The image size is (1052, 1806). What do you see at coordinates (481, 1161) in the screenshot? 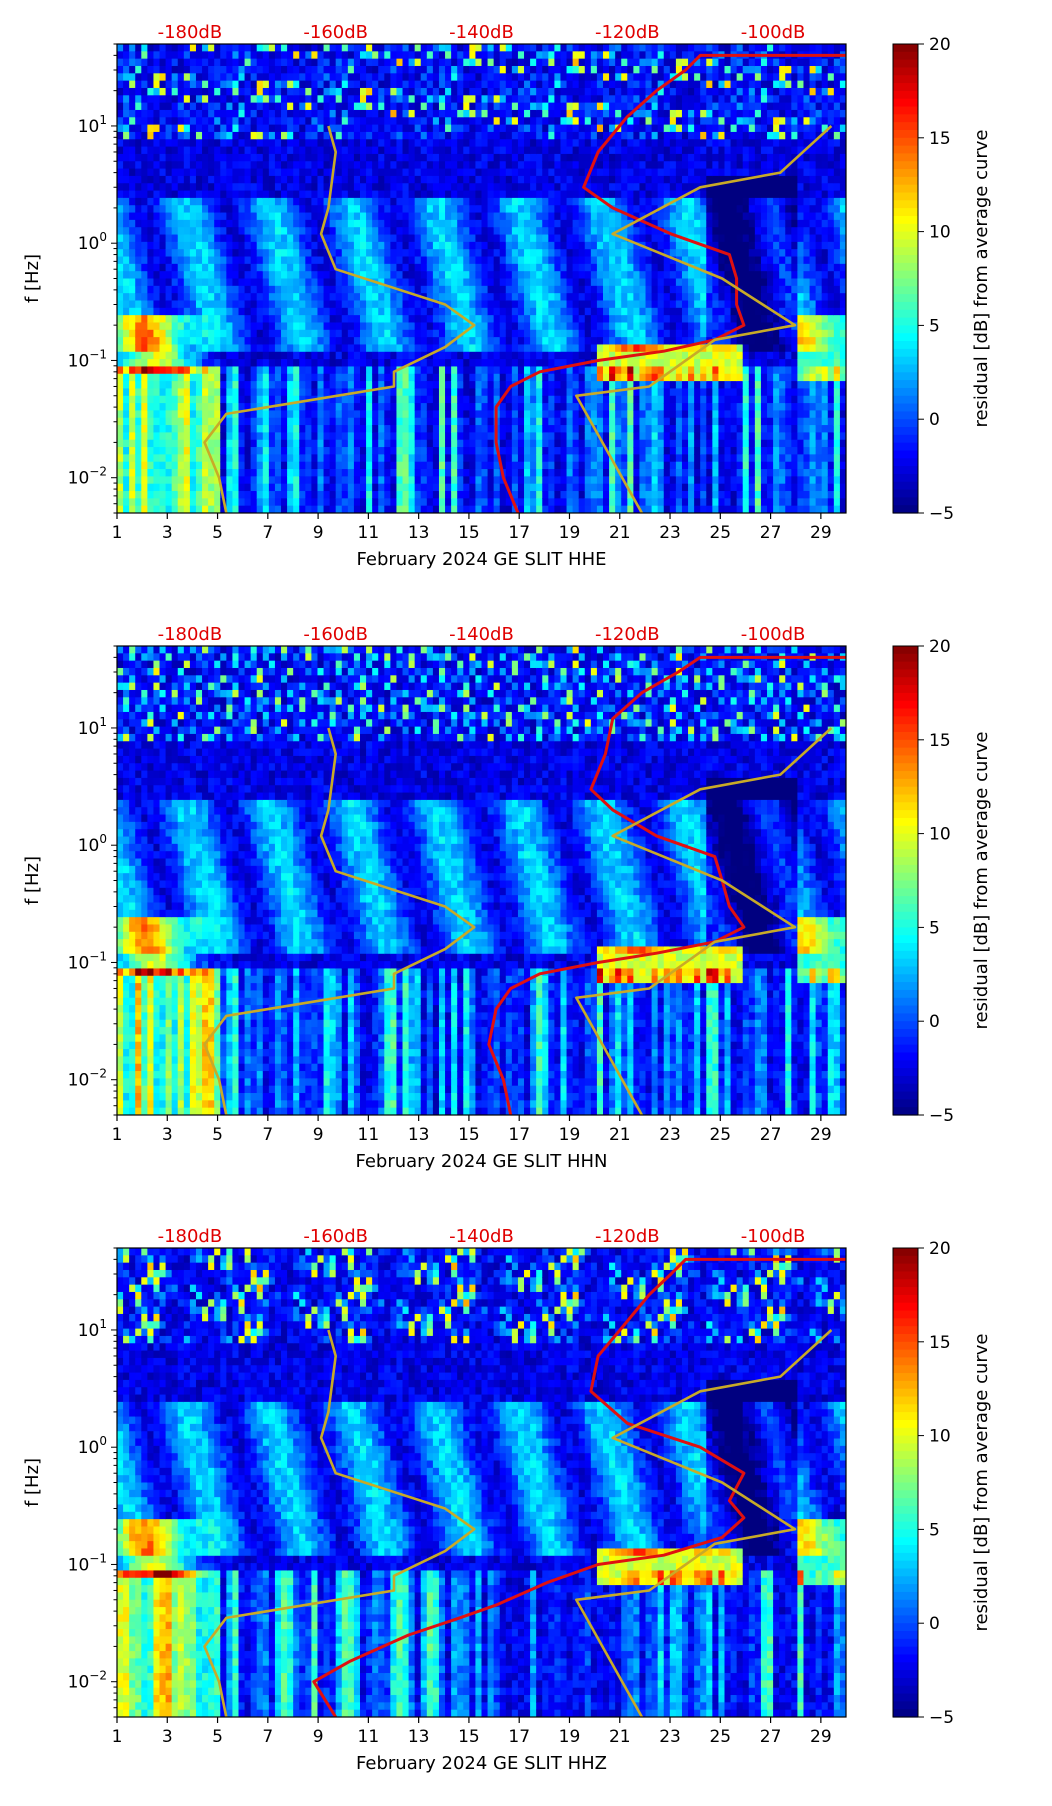
I see `x-axis-title: February 2024 GE SLIT HHN` at bounding box center [481, 1161].